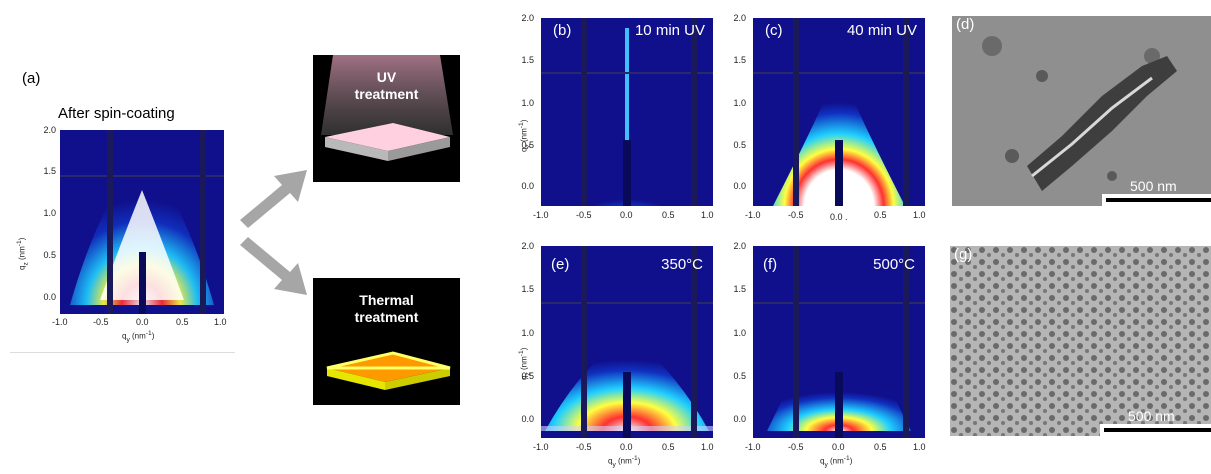  What do you see at coordinates (627, 112) in the screenshot?
I see `plot-b-area: (b) 10 min UV` at bounding box center [627, 112].